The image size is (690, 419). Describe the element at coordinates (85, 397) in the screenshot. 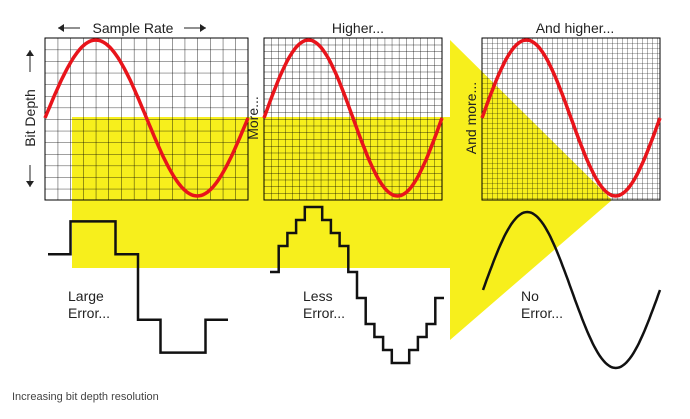

I see `caption: Increasing bit depth resolution` at that location.